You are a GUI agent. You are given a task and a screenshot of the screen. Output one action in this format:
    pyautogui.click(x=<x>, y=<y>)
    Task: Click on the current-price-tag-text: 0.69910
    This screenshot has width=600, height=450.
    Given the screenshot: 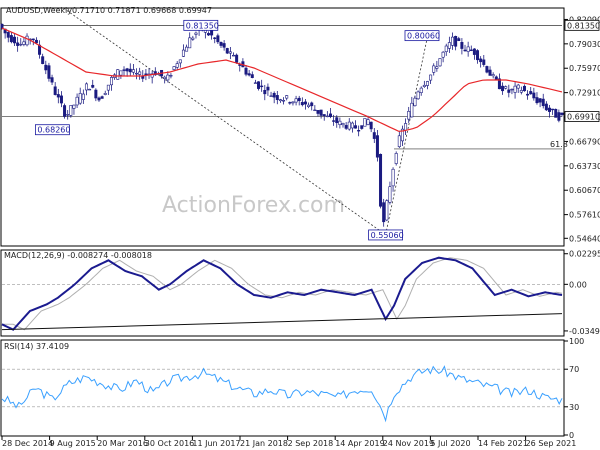 What is the action you would take?
    pyautogui.click(x=583, y=117)
    